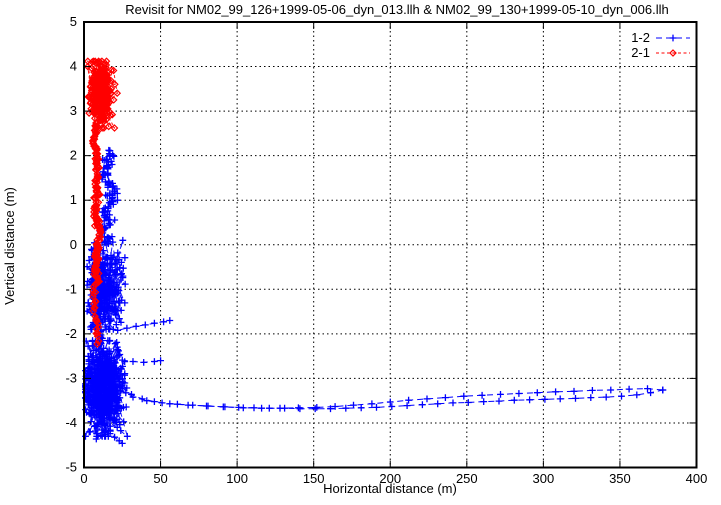 The width and height of the screenshot is (721, 505). Describe the element at coordinates (83, 478) in the screenshot. I see `x-tick-label: 0` at that location.